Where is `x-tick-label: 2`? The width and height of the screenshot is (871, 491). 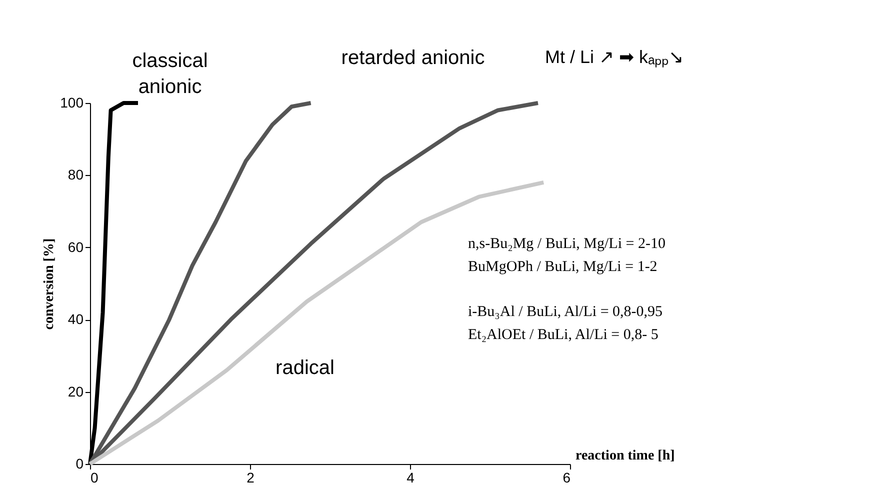 x-tick-label: 2 is located at coordinates (250, 478).